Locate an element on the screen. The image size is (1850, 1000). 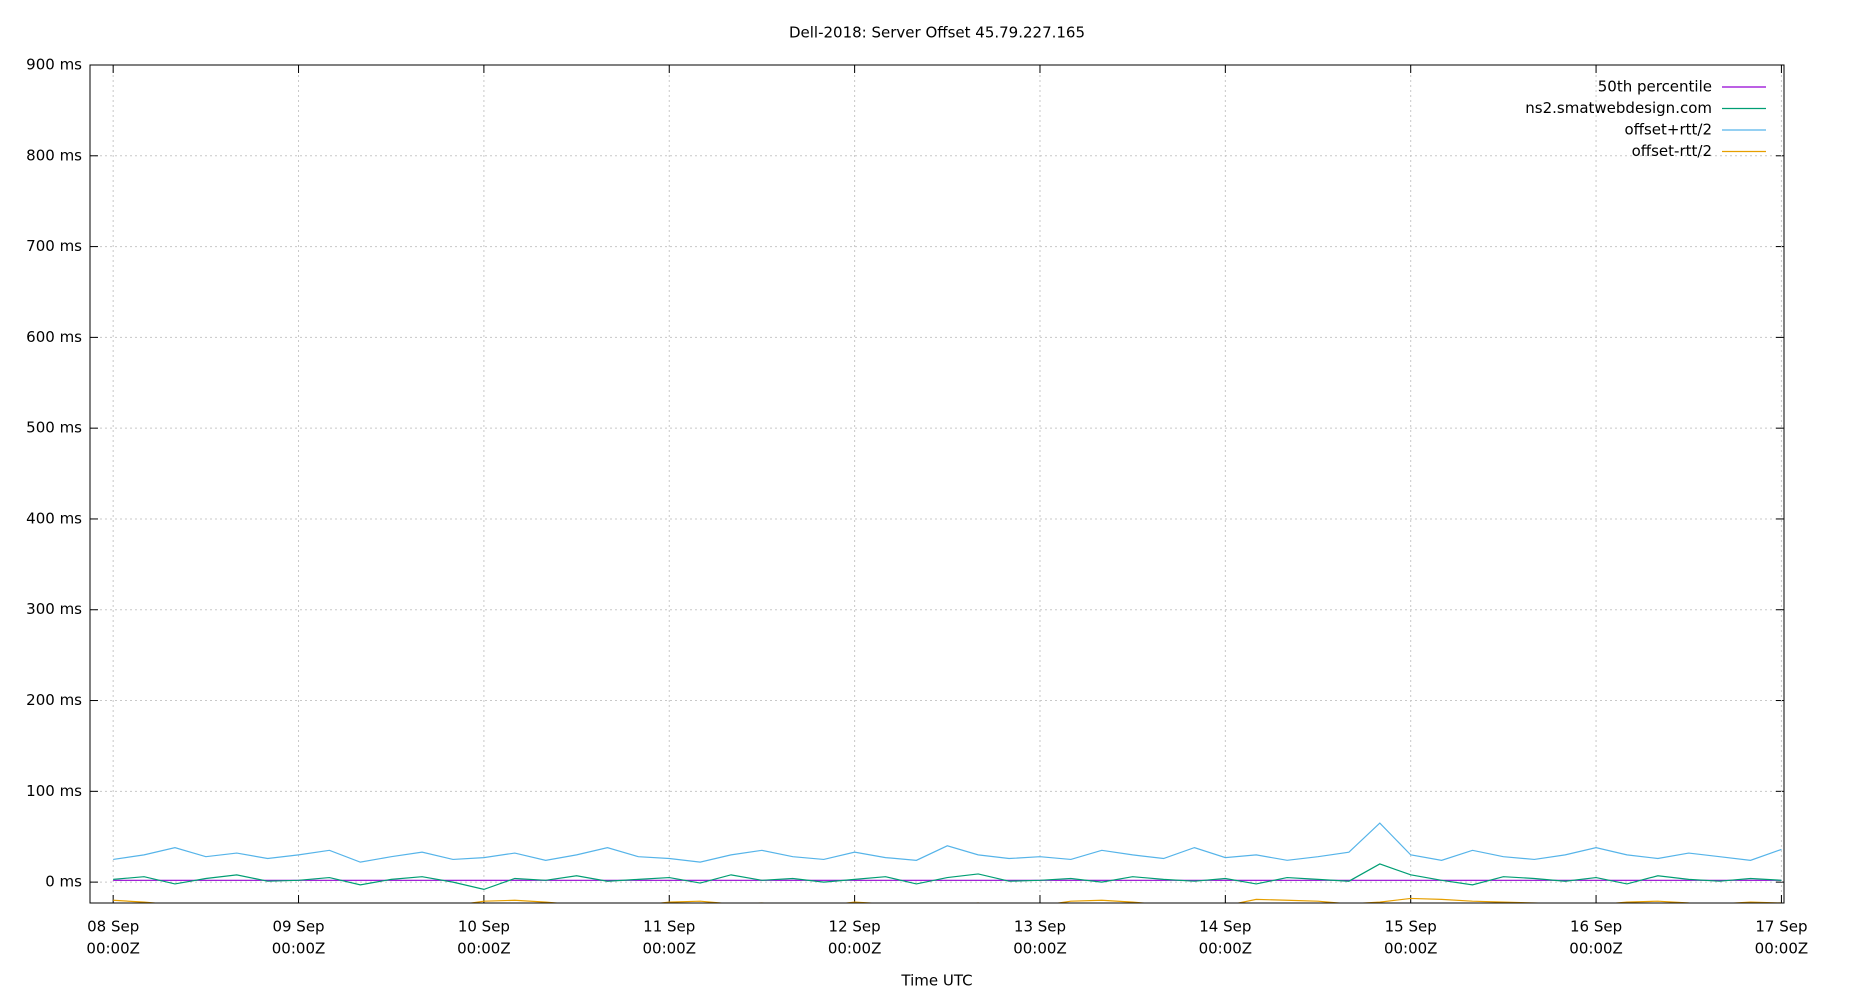
legend-label: offset-rtt/2 is located at coordinates (1672, 151).